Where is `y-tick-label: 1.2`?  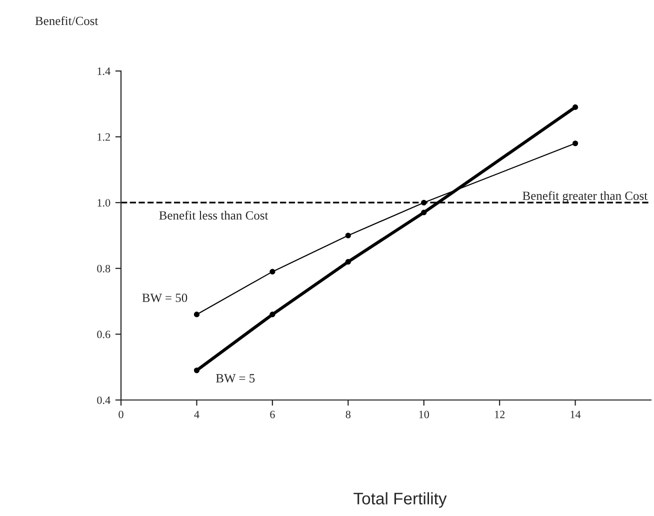 y-tick-label: 1.2 is located at coordinates (104, 137).